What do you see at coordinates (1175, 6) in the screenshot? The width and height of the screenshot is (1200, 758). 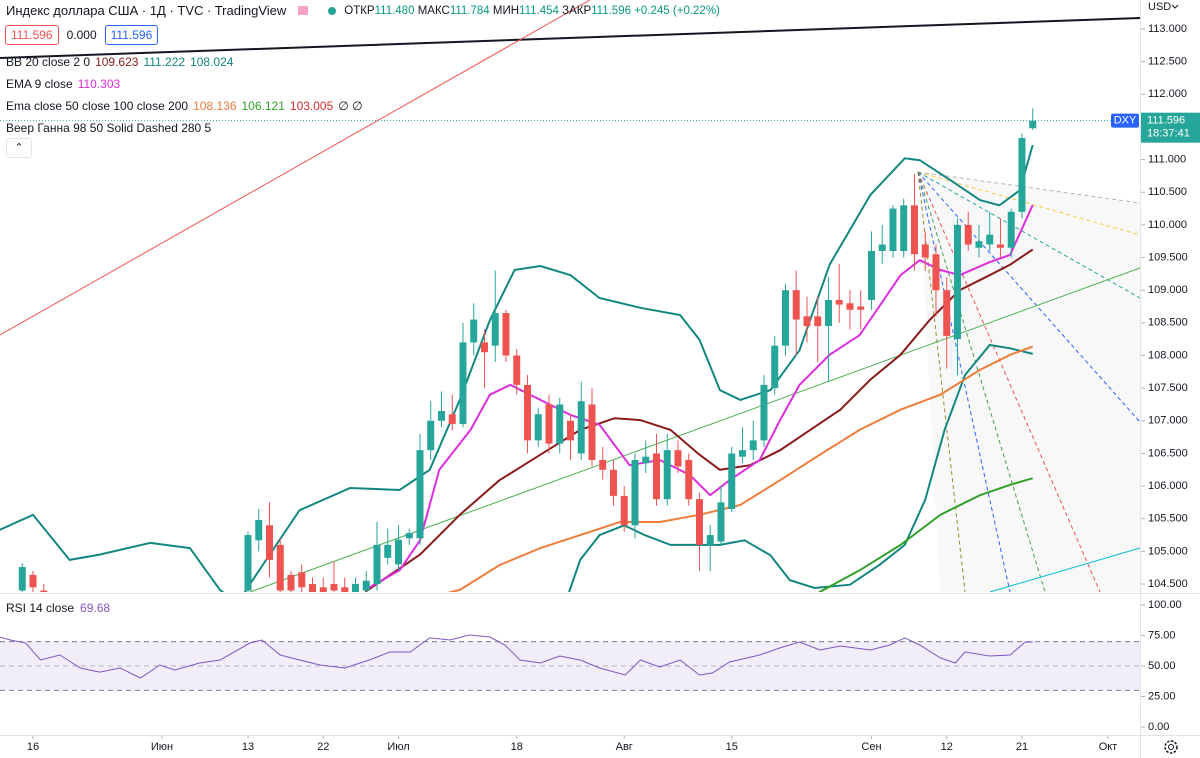 I see `currency-arrow` at bounding box center [1175, 6].